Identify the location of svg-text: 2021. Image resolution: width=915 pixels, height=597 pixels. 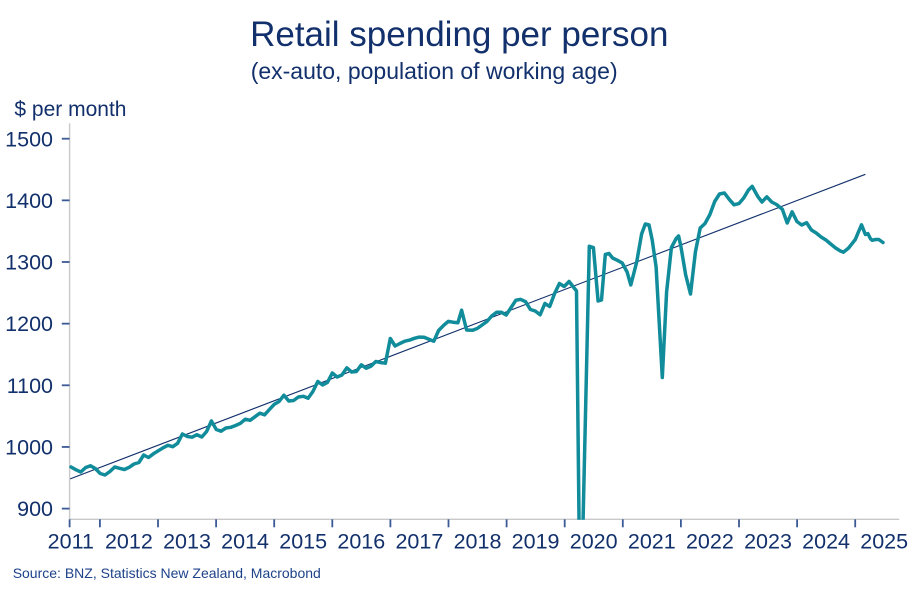
(652, 542).